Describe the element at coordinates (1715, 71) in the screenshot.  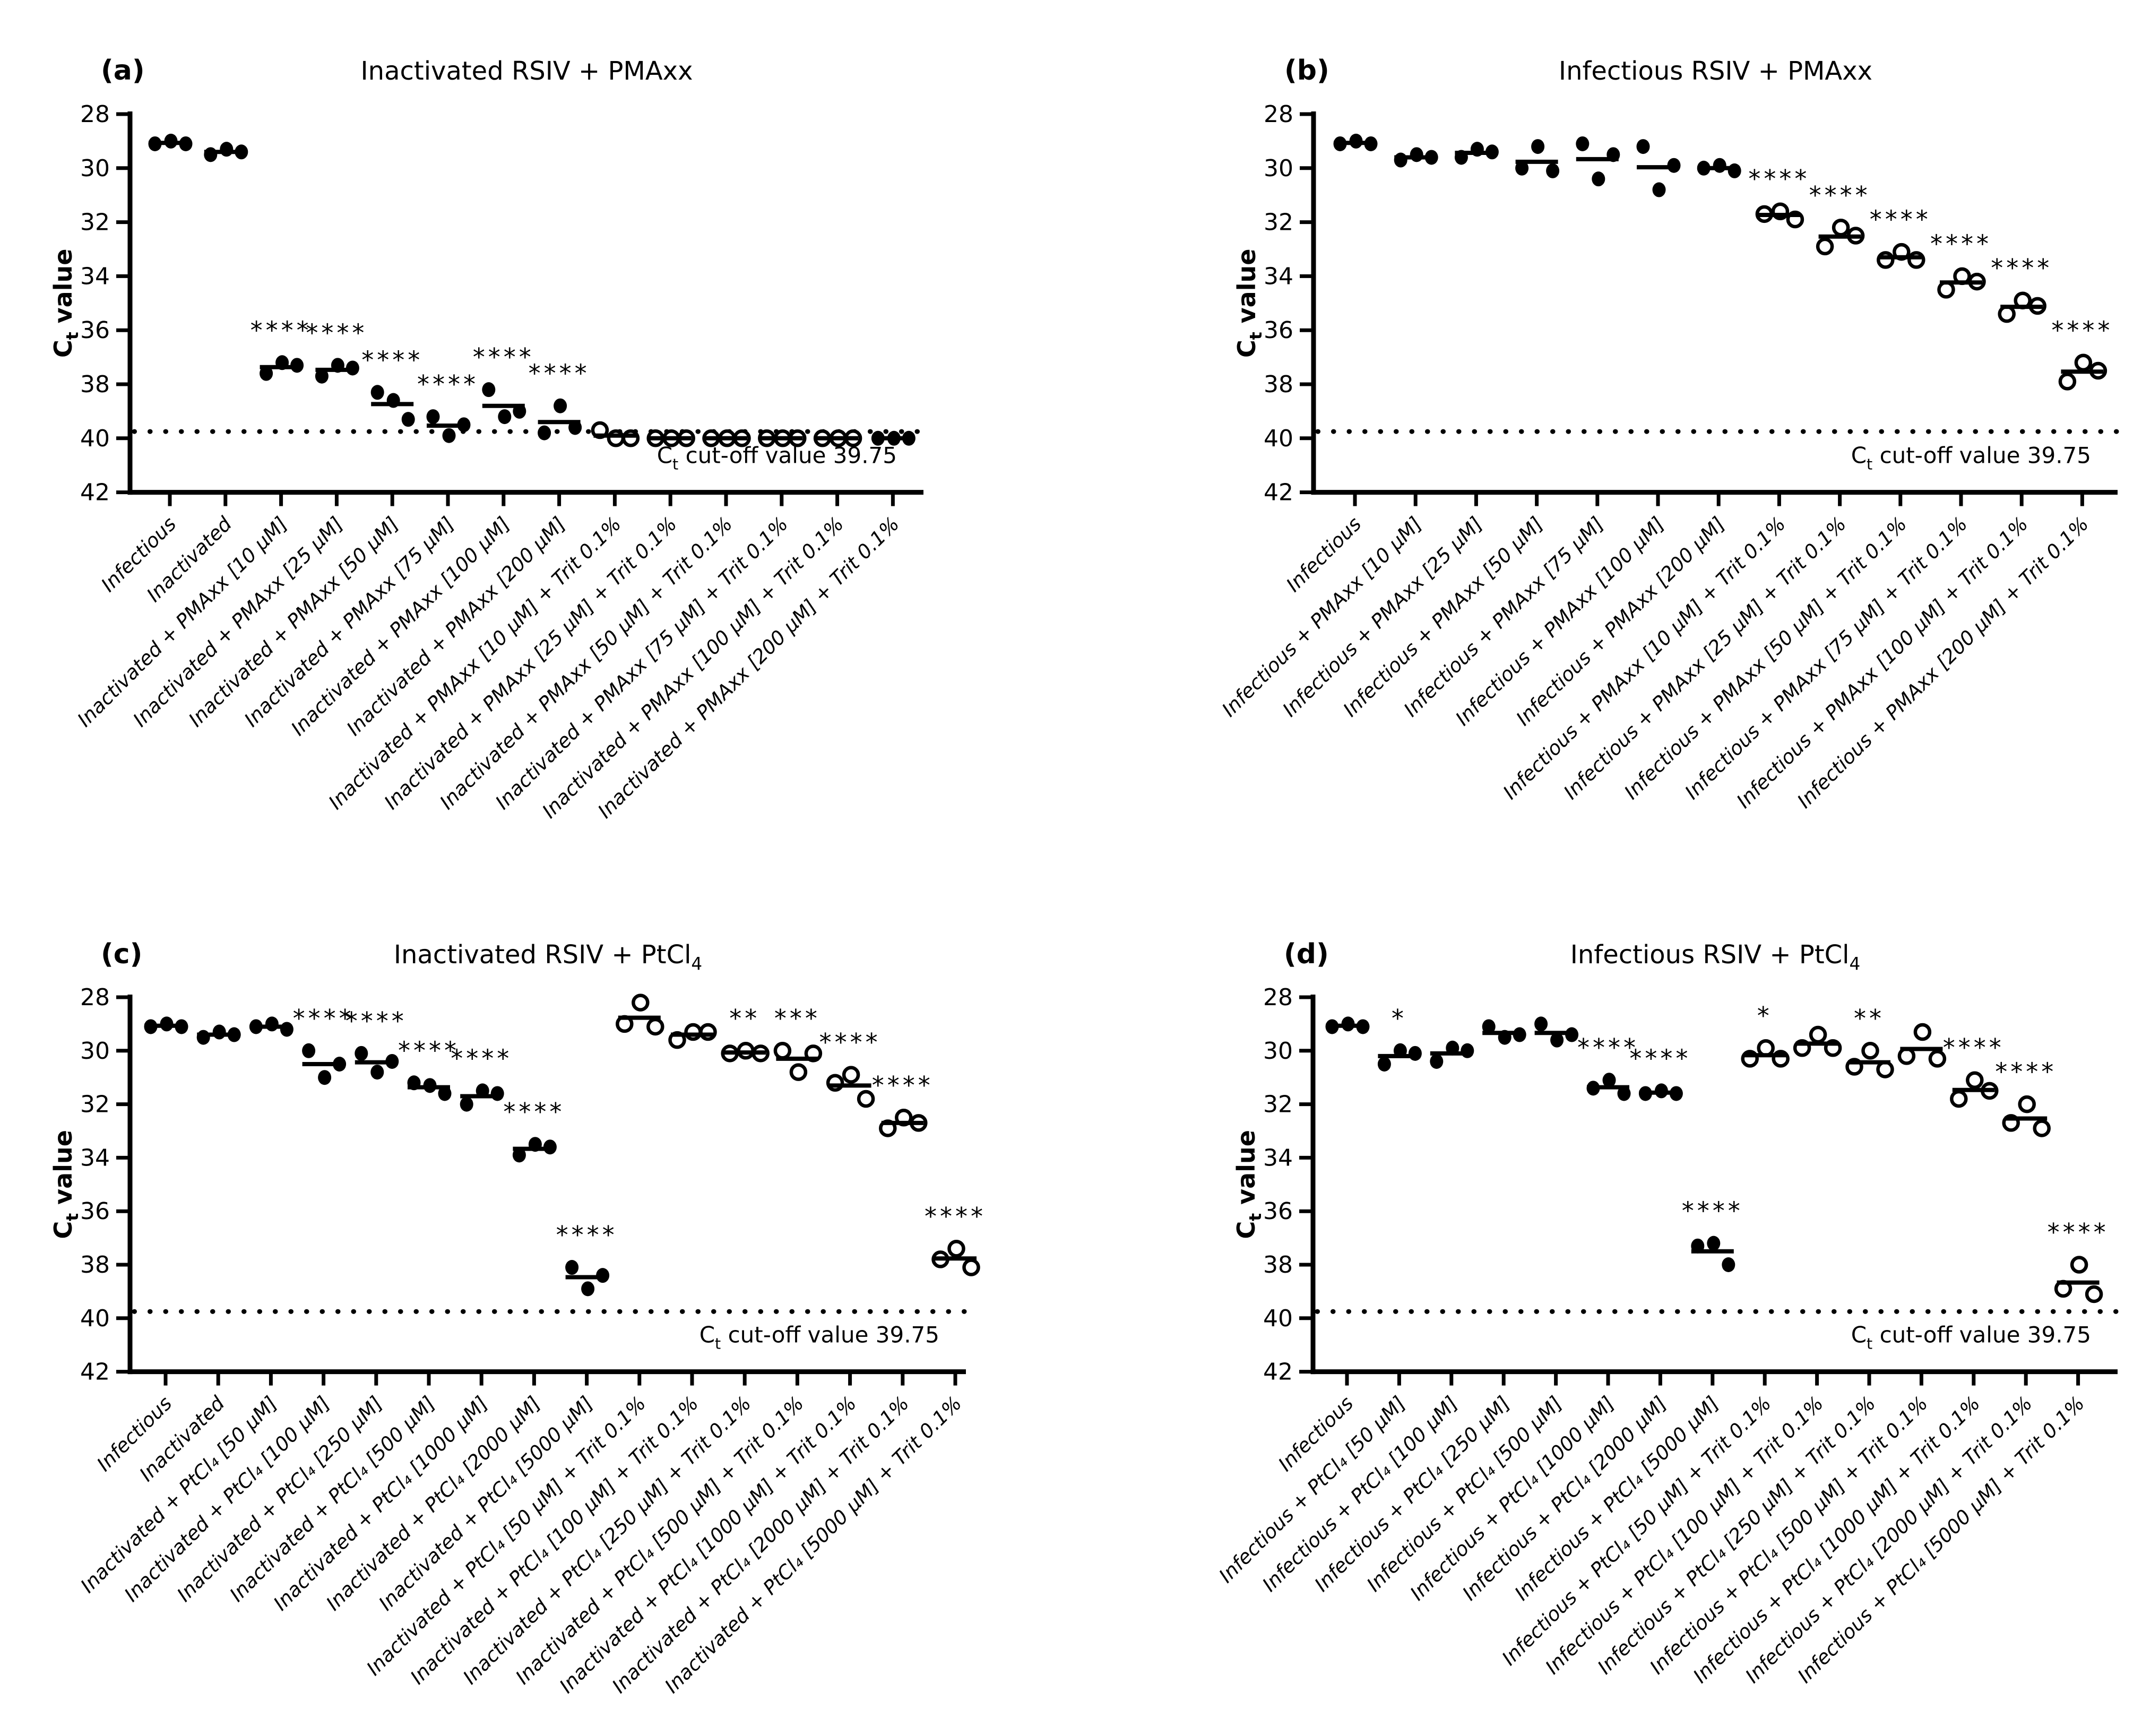
I see `panel-title: Infectious RSIV + PMAxx` at that location.